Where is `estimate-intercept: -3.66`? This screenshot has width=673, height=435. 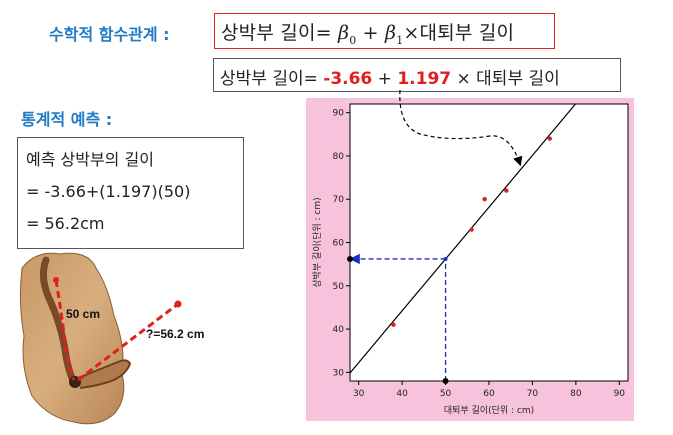 estimate-intercept: -3.66 is located at coordinates (348, 79).